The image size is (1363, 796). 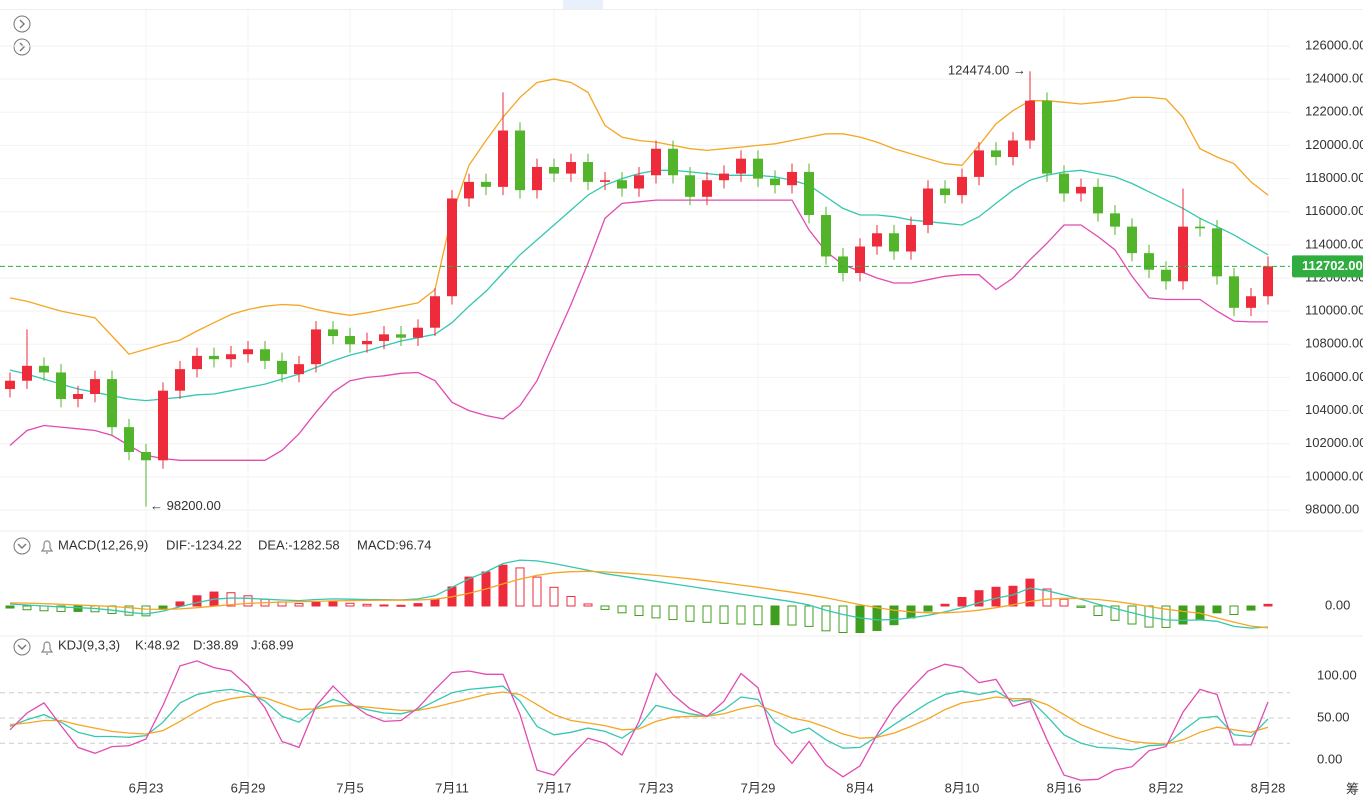 I want to click on last-price-label: 112702.00, so click(x=1332, y=265).